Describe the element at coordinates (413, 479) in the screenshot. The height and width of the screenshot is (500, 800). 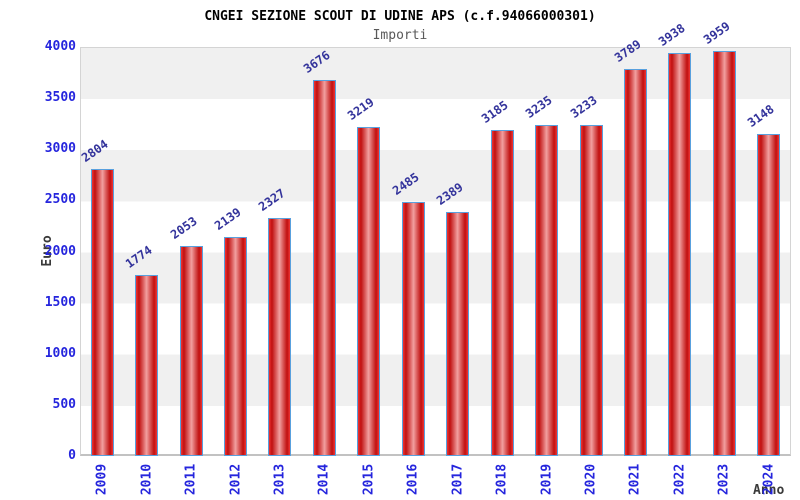
I see `x-tick-label: 2016` at that location.